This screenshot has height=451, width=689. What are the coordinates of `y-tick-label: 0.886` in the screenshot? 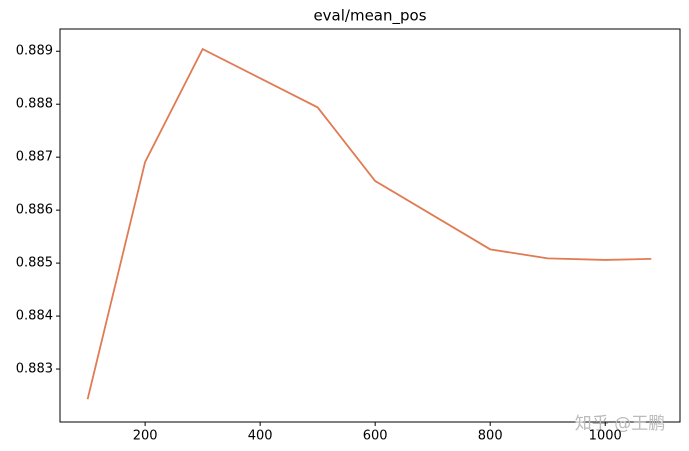 It's located at (34, 210).